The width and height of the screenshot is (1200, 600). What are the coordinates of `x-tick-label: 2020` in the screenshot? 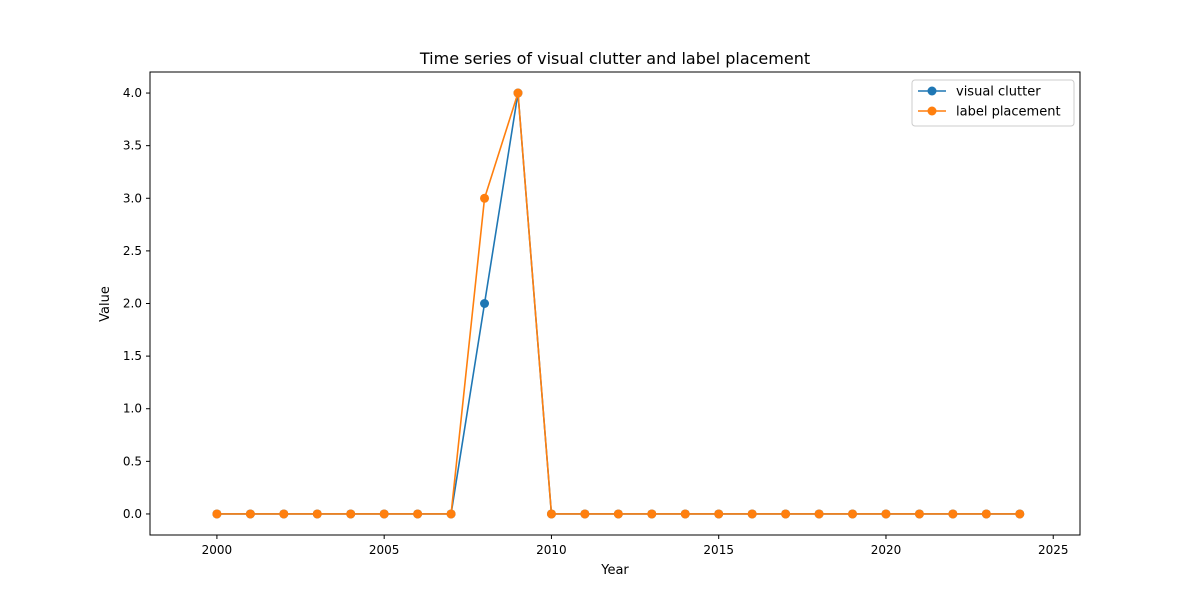 It's located at (886, 550).